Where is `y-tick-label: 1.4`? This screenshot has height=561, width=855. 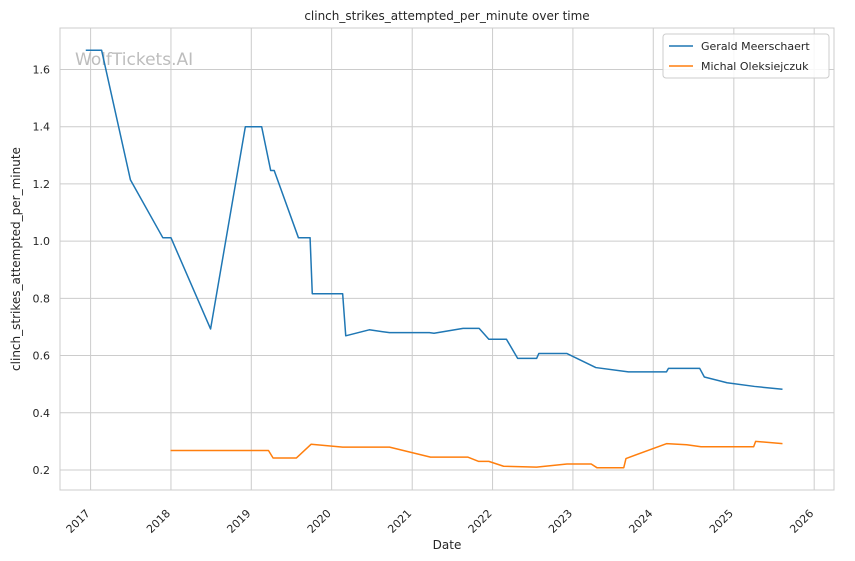
y-tick-label: 1.4 is located at coordinates (42, 127).